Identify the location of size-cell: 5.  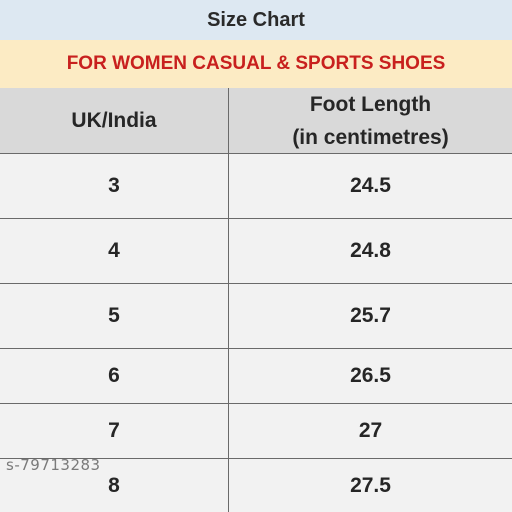
(114, 315).